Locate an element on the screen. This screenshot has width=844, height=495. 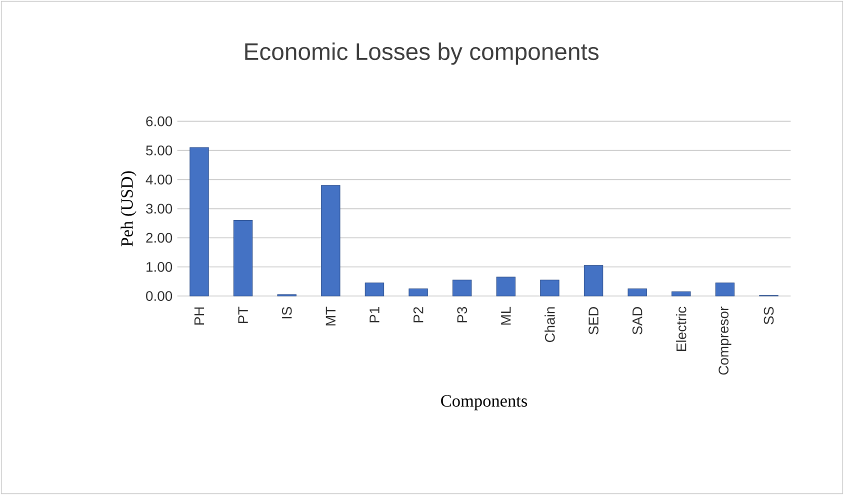
x-tick-label: Electric is located at coordinates (681, 328).